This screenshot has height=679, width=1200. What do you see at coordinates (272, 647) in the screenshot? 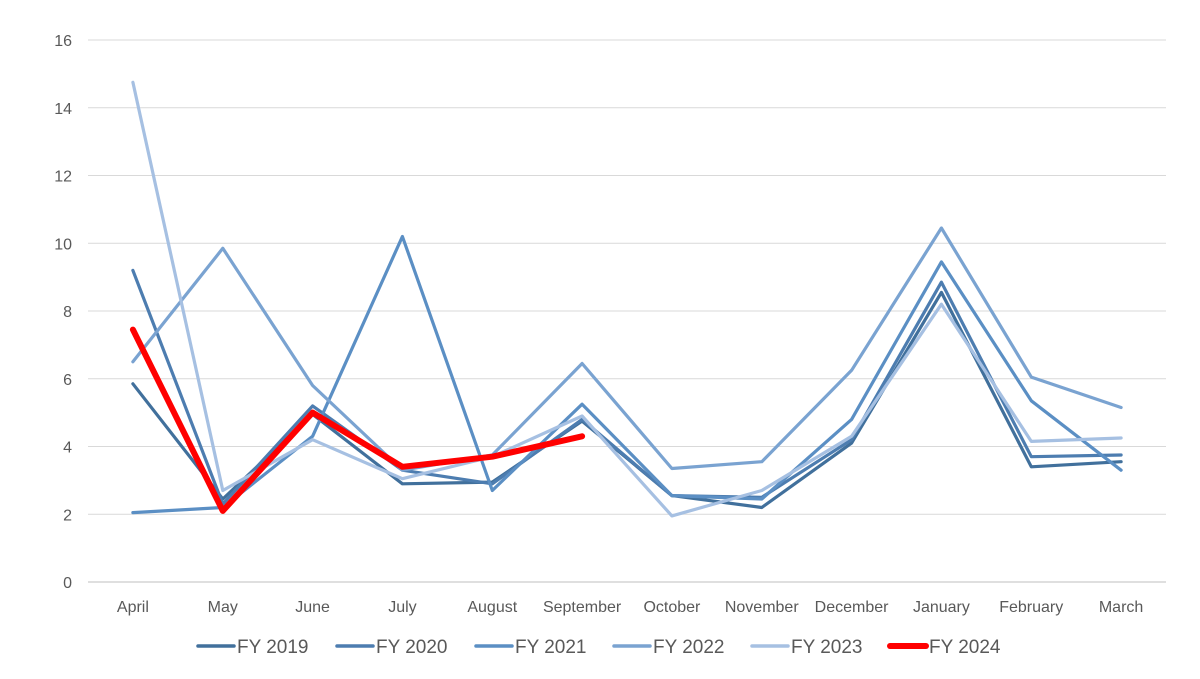
I see `legend-label: FY 2019` at bounding box center [272, 647].